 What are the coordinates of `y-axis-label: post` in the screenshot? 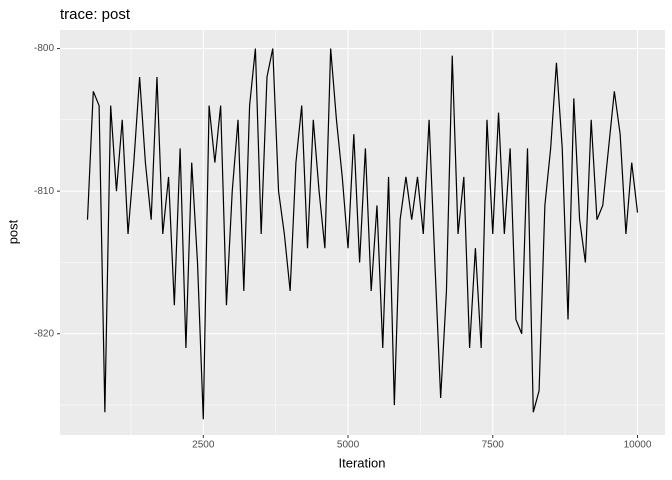 It's located at (12, 231).